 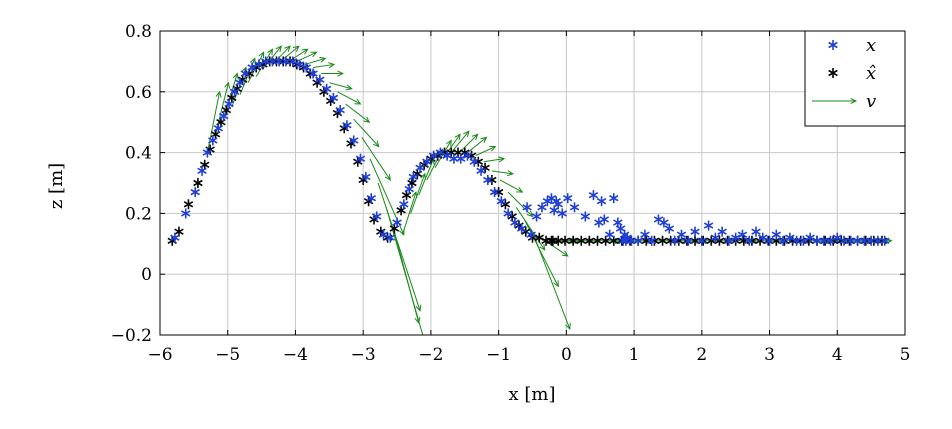 I want to click on x-tick-label: 3, so click(x=769, y=355).